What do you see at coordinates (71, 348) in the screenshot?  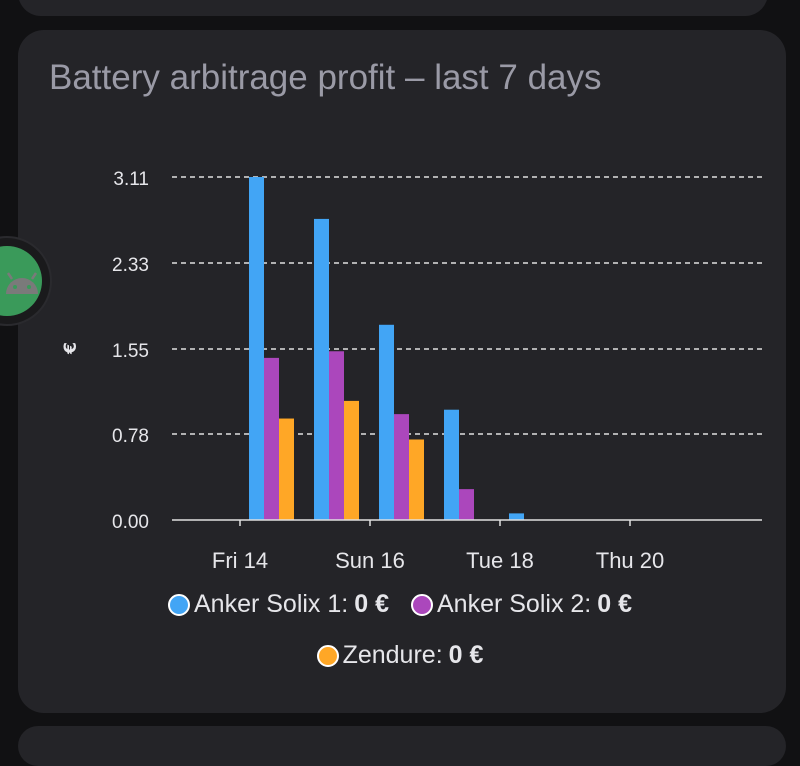 I see `y-axis-label: €` at bounding box center [71, 348].